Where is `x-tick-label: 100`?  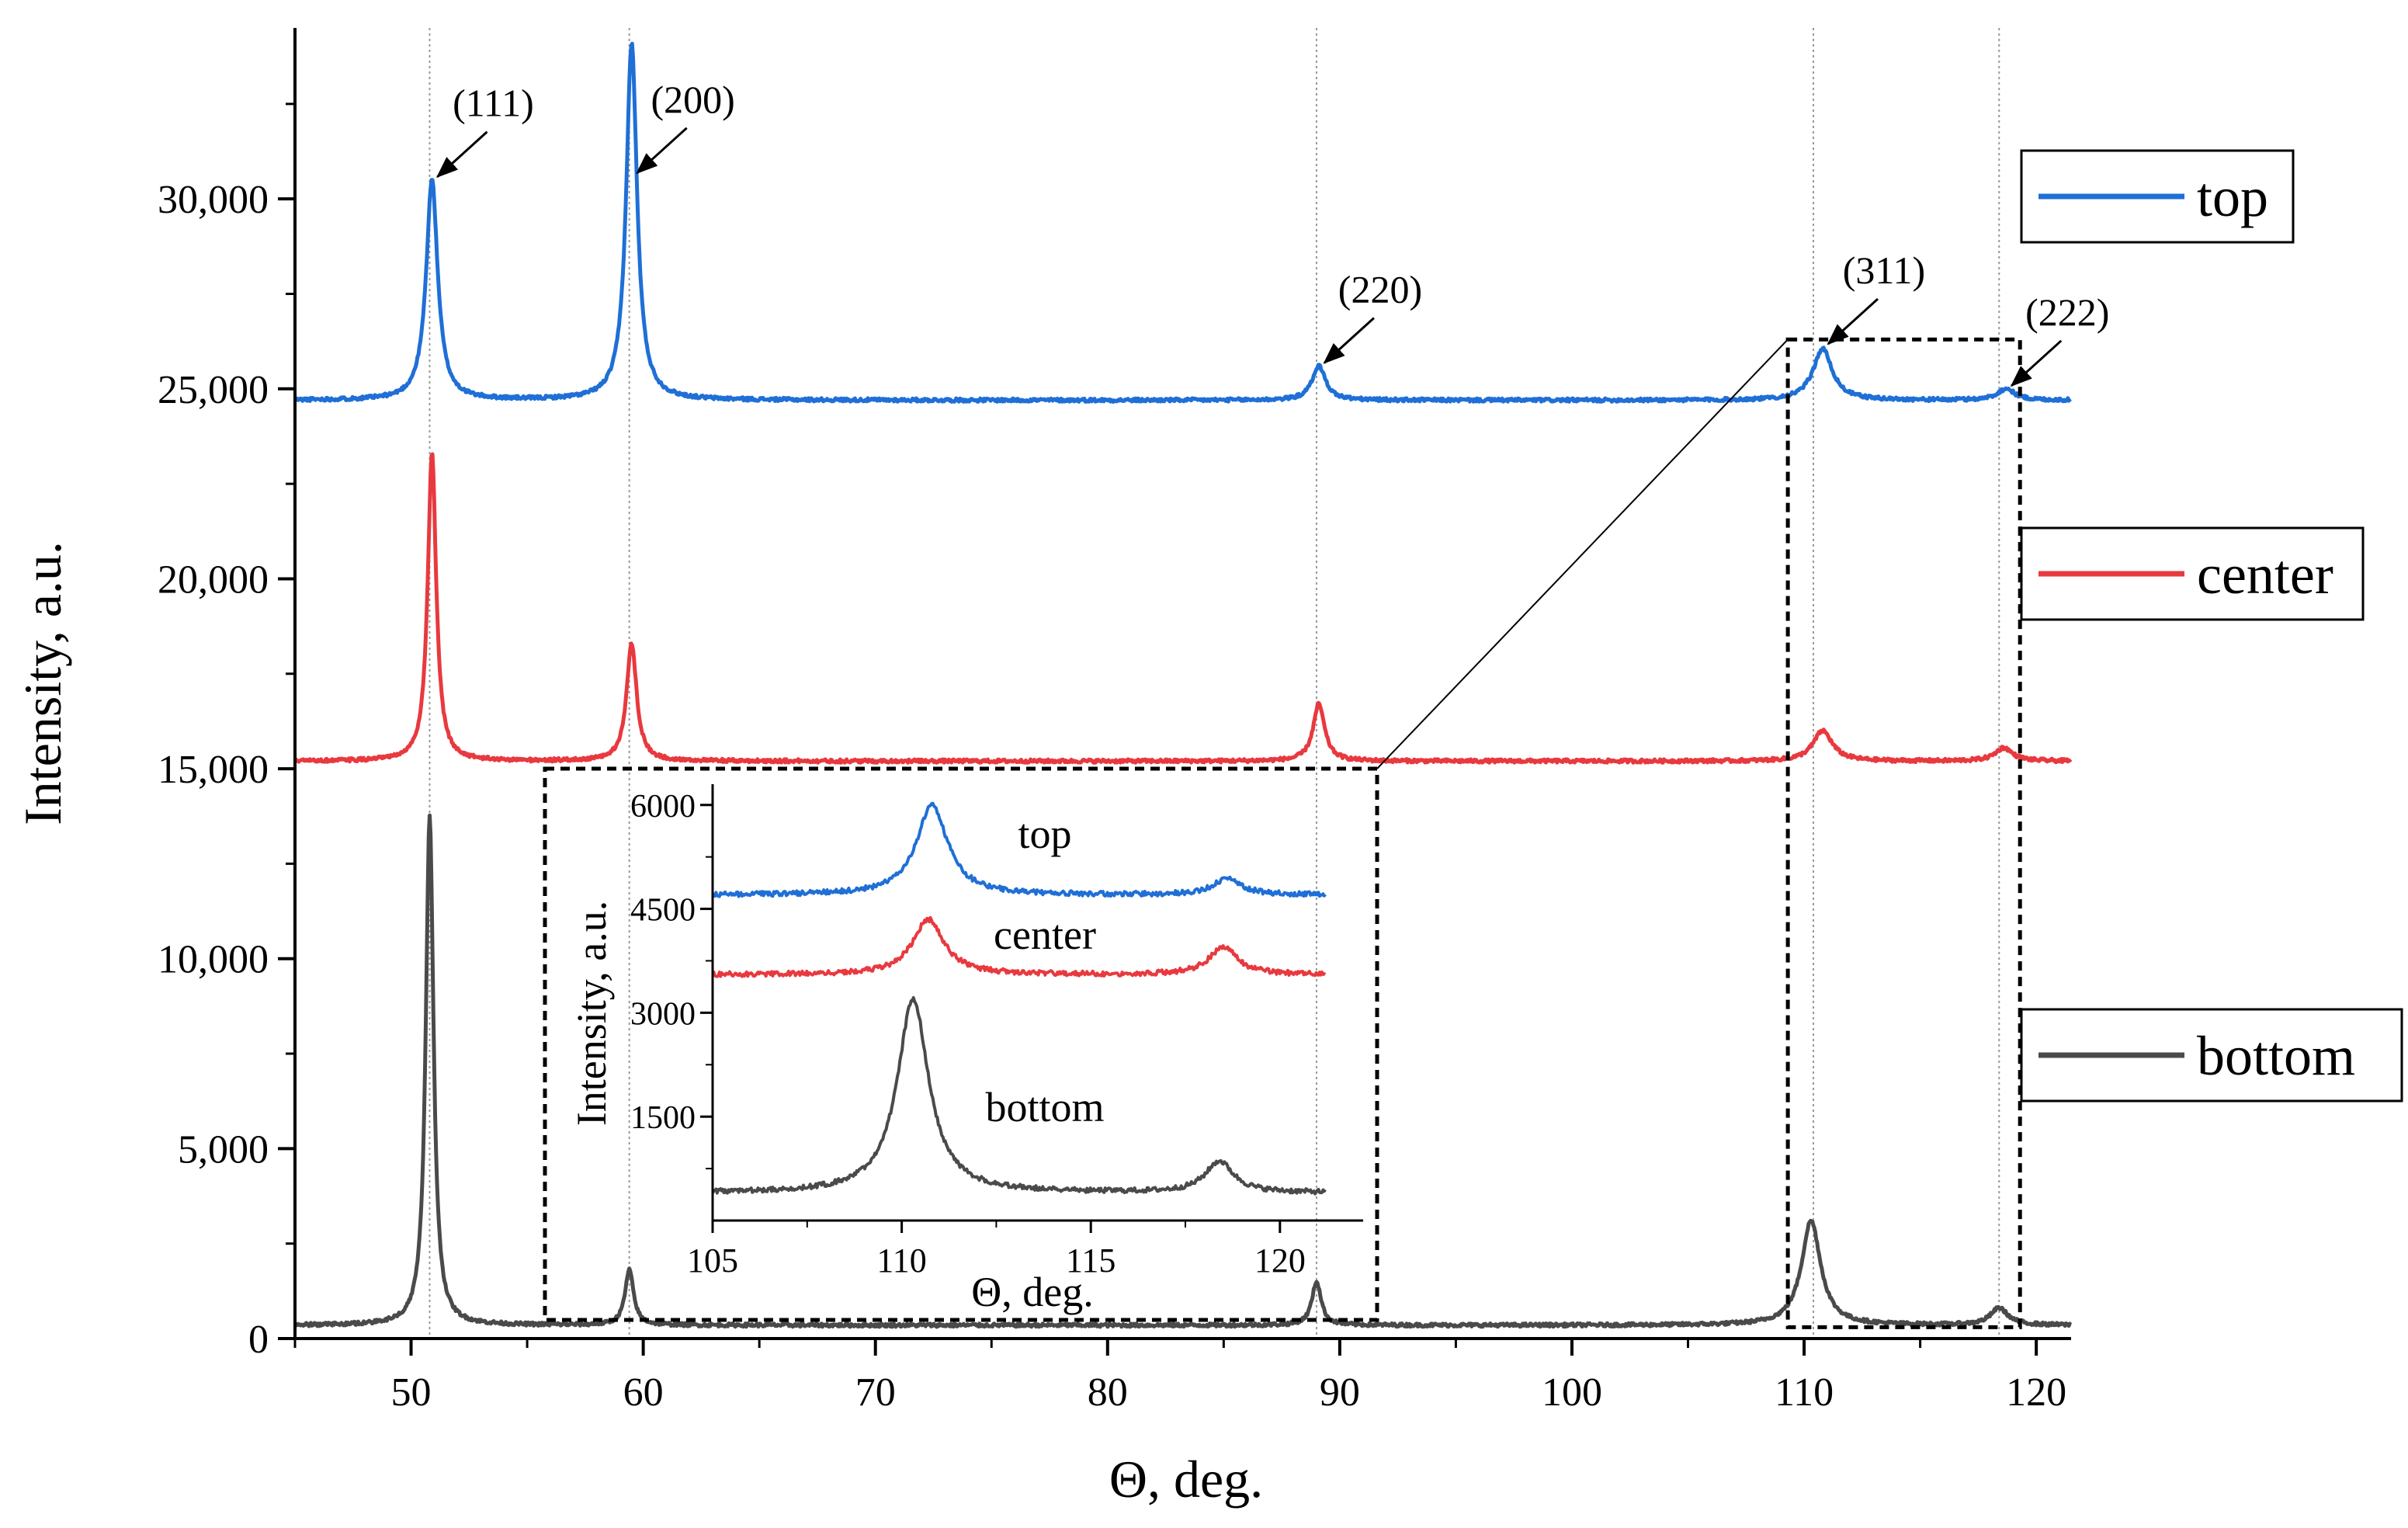 x-tick-label: 100 is located at coordinates (1572, 1392).